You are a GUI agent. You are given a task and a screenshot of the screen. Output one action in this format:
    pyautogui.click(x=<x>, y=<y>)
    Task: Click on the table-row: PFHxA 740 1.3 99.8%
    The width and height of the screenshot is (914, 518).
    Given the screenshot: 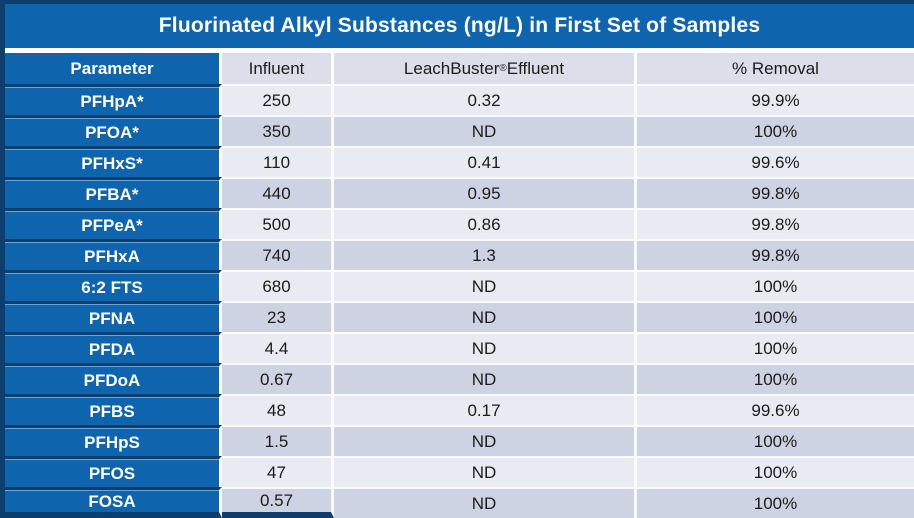 What is the action you would take?
    pyautogui.click(x=459, y=254)
    